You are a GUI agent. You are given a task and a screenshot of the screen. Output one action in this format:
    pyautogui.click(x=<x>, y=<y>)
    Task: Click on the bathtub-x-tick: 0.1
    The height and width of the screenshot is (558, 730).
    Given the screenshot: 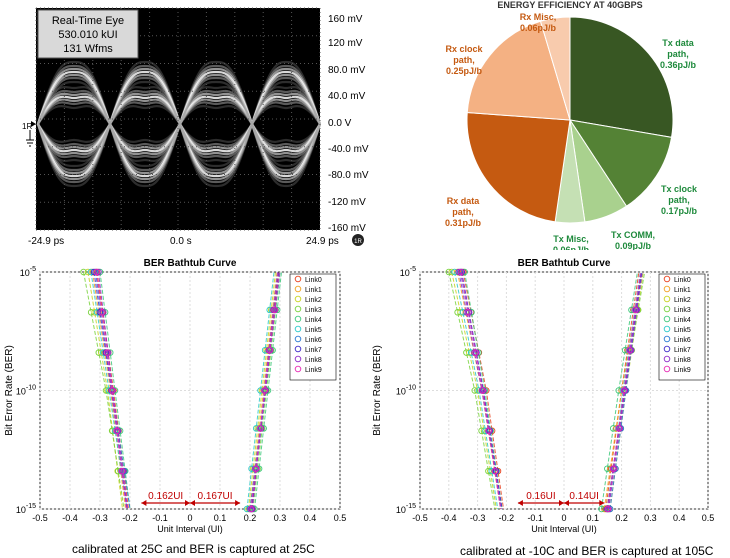 What is the action you would take?
    pyautogui.click(x=593, y=518)
    